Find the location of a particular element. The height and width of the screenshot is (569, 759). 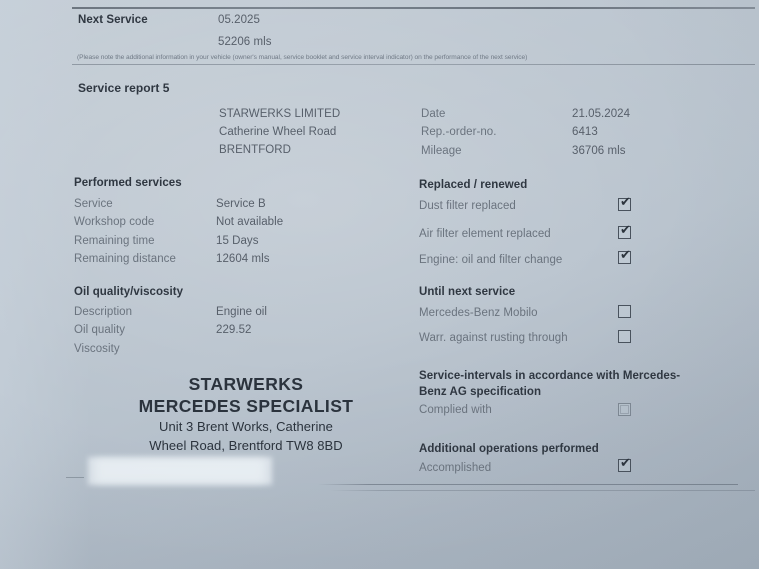

mileage-value: 36706 mls is located at coordinates (599, 151).